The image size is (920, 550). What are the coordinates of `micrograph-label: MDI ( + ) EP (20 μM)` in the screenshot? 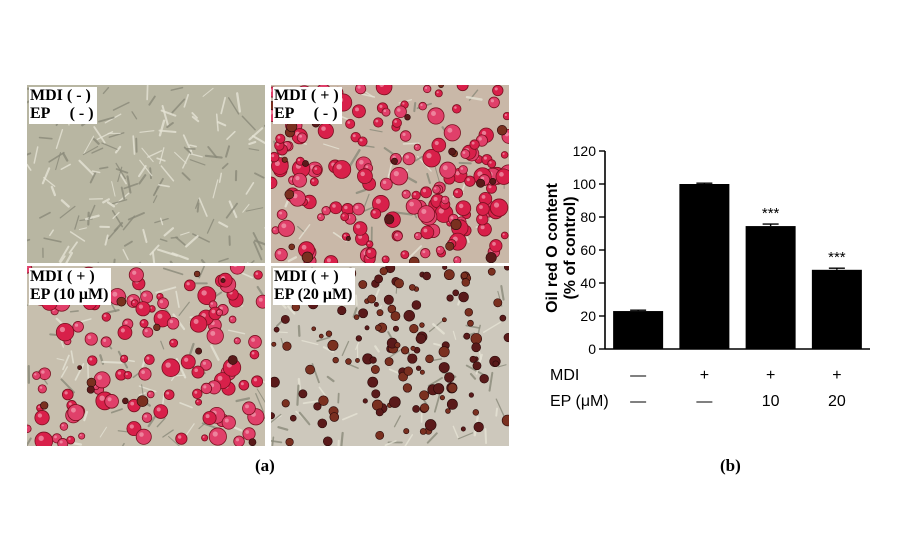 It's located at (314, 286).